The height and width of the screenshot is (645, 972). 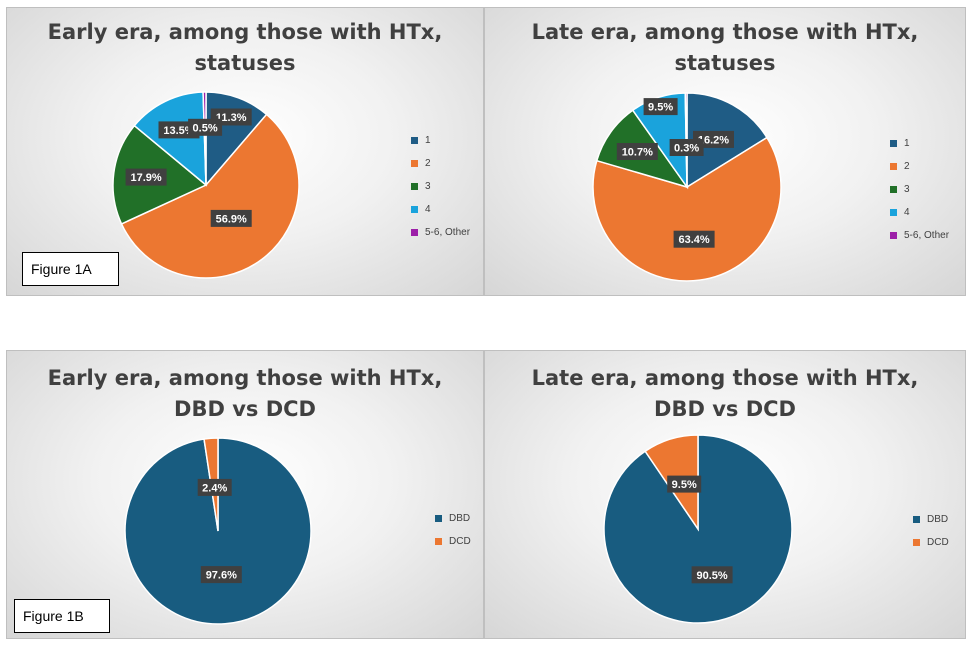 I want to click on chart-legend: DBD DCD, so click(x=453, y=530).